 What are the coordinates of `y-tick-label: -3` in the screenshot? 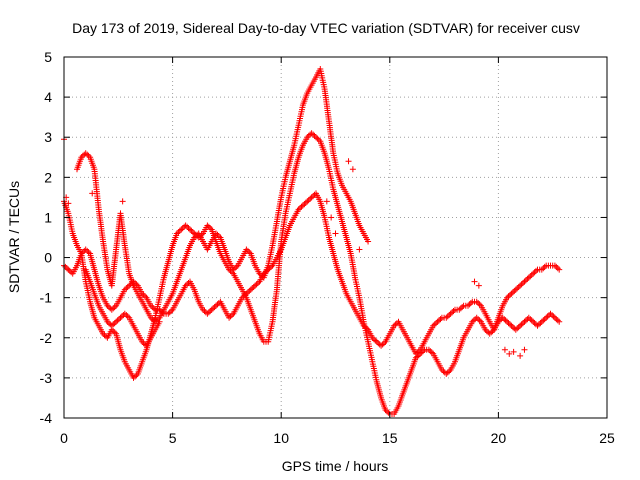 It's located at (46, 378).